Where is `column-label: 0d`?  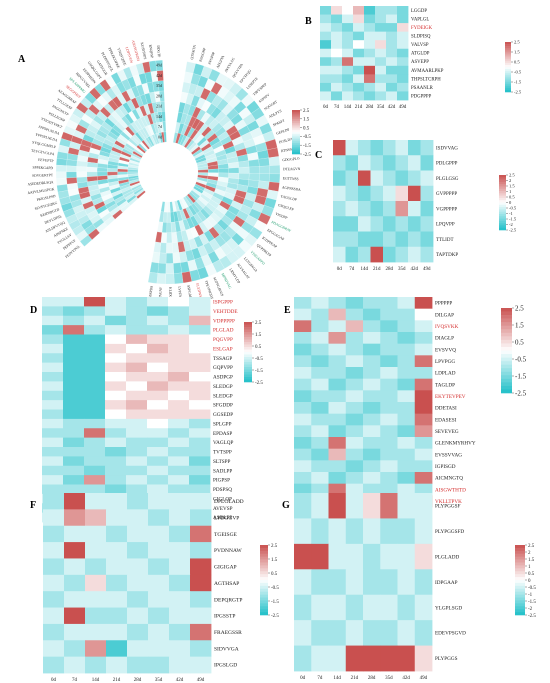 column-label: 0d is located at coordinates (54, 680).